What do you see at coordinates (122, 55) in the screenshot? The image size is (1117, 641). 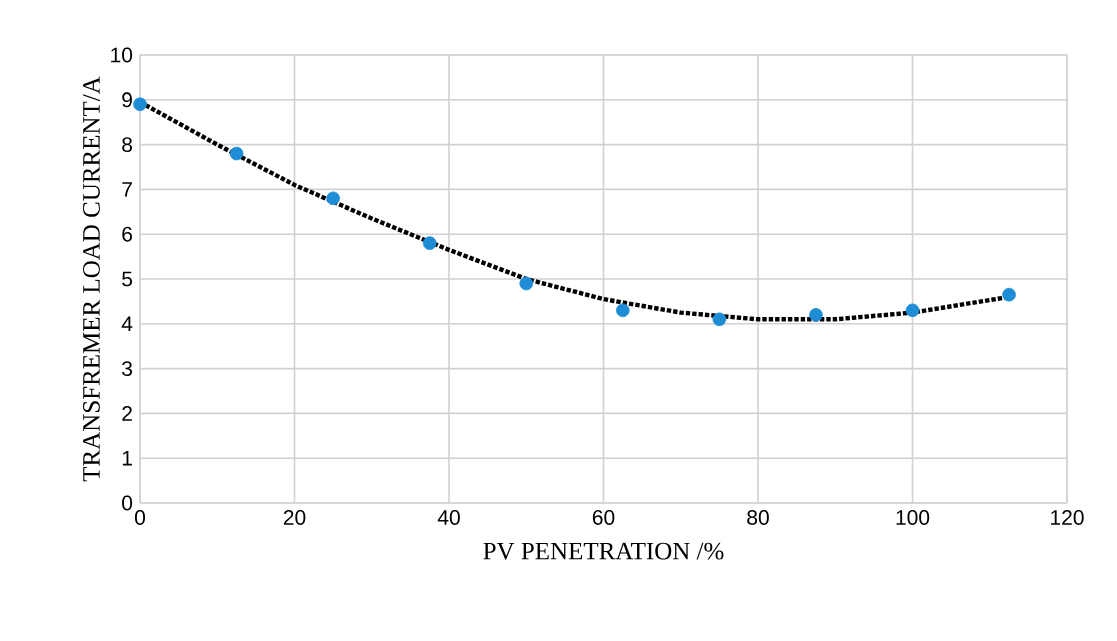 I see `y-tick-label: 10` at bounding box center [122, 55].